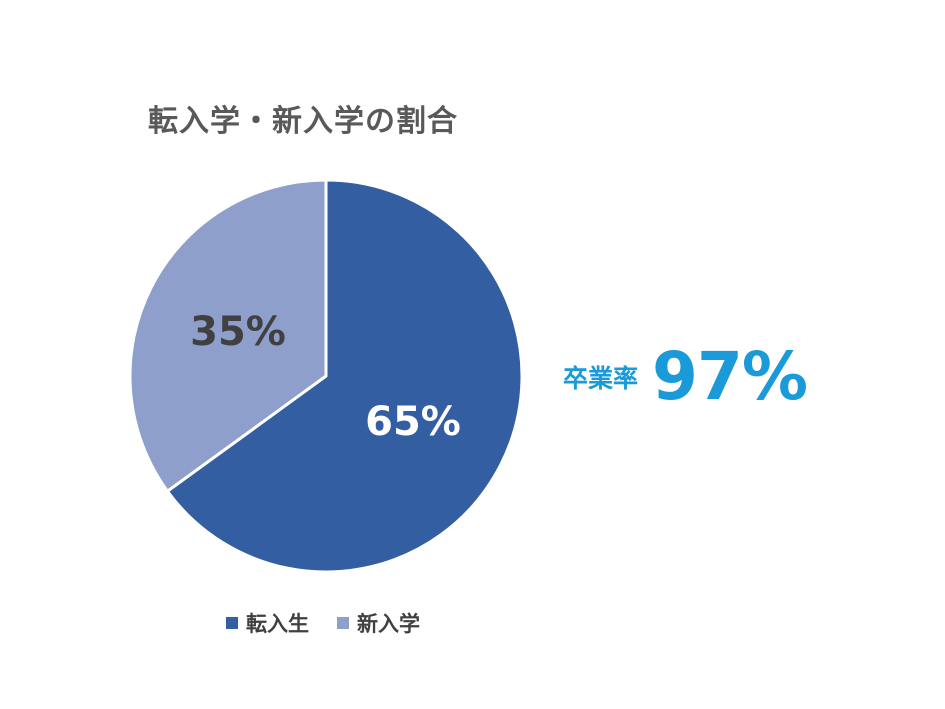  Describe the element at coordinates (232, 623) in the screenshot. I see `legend-swatch-transfer` at that location.